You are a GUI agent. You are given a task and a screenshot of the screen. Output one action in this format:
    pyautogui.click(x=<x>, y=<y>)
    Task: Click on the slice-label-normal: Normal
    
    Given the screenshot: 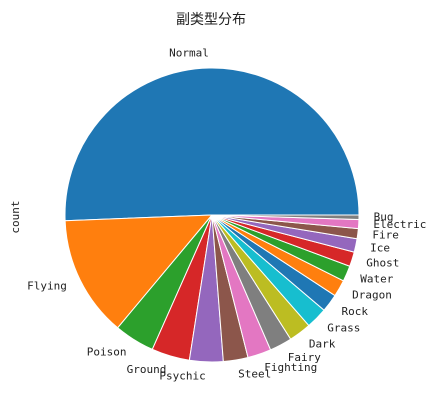 What is the action you would take?
    pyautogui.click(x=189, y=52)
    